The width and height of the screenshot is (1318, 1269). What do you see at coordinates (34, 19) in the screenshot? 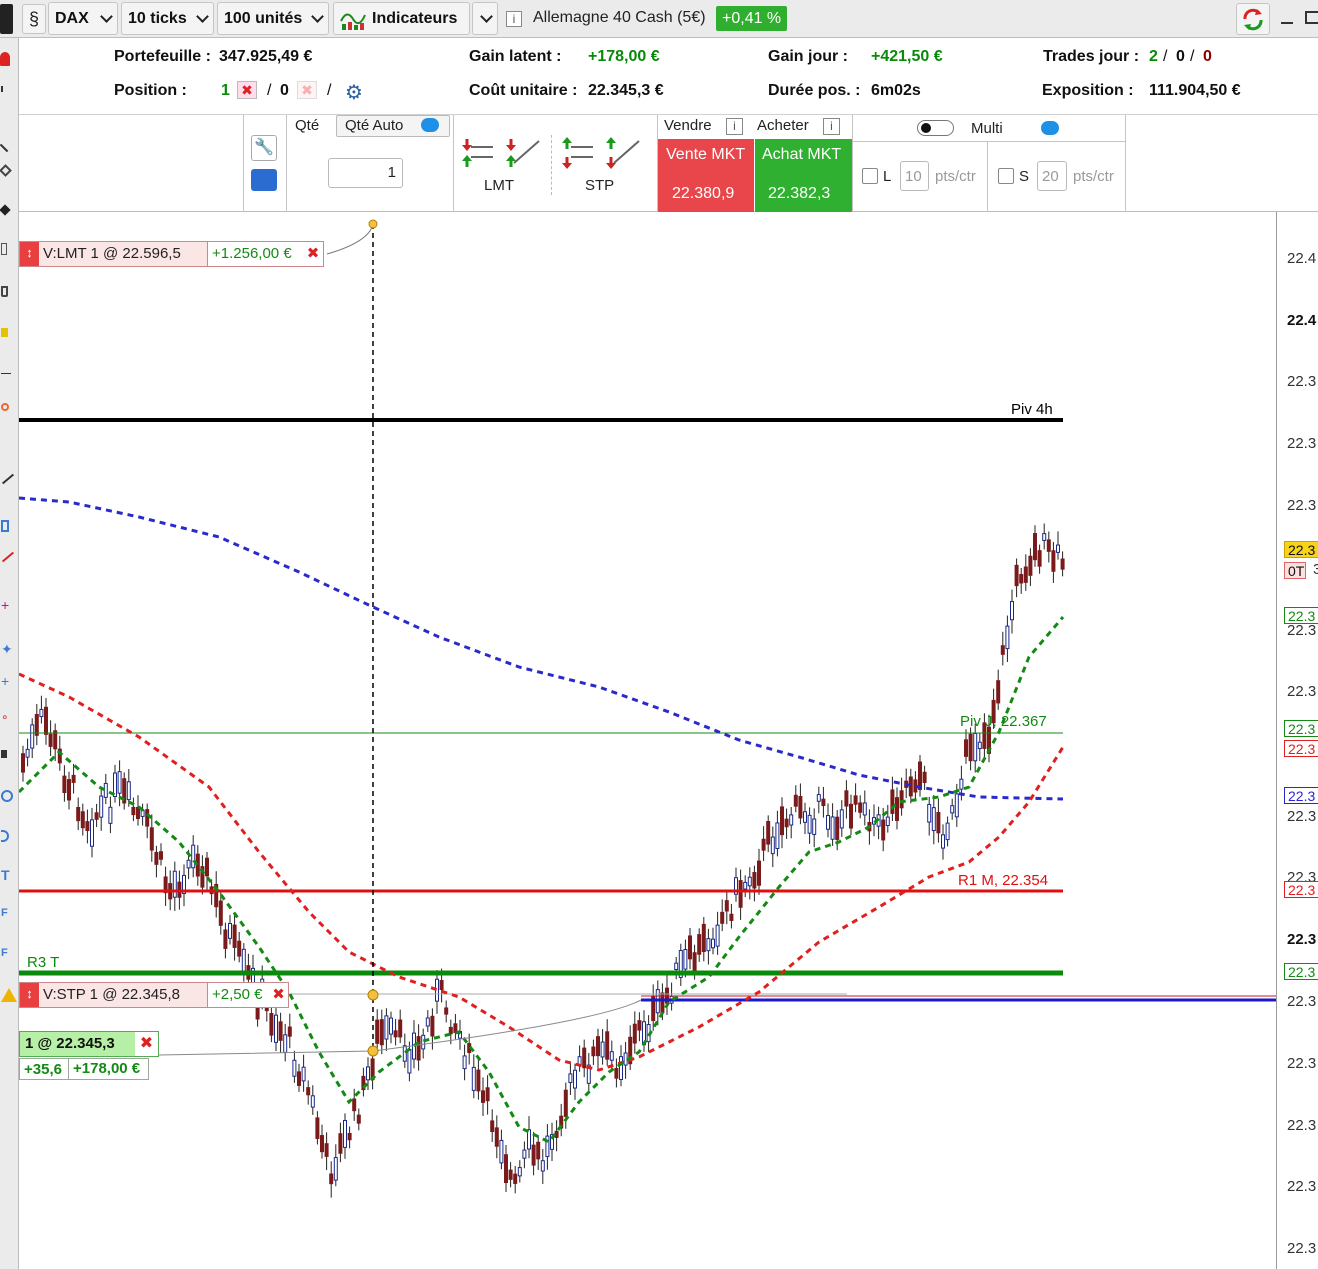
I see `link-icon: §` at bounding box center [34, 19].